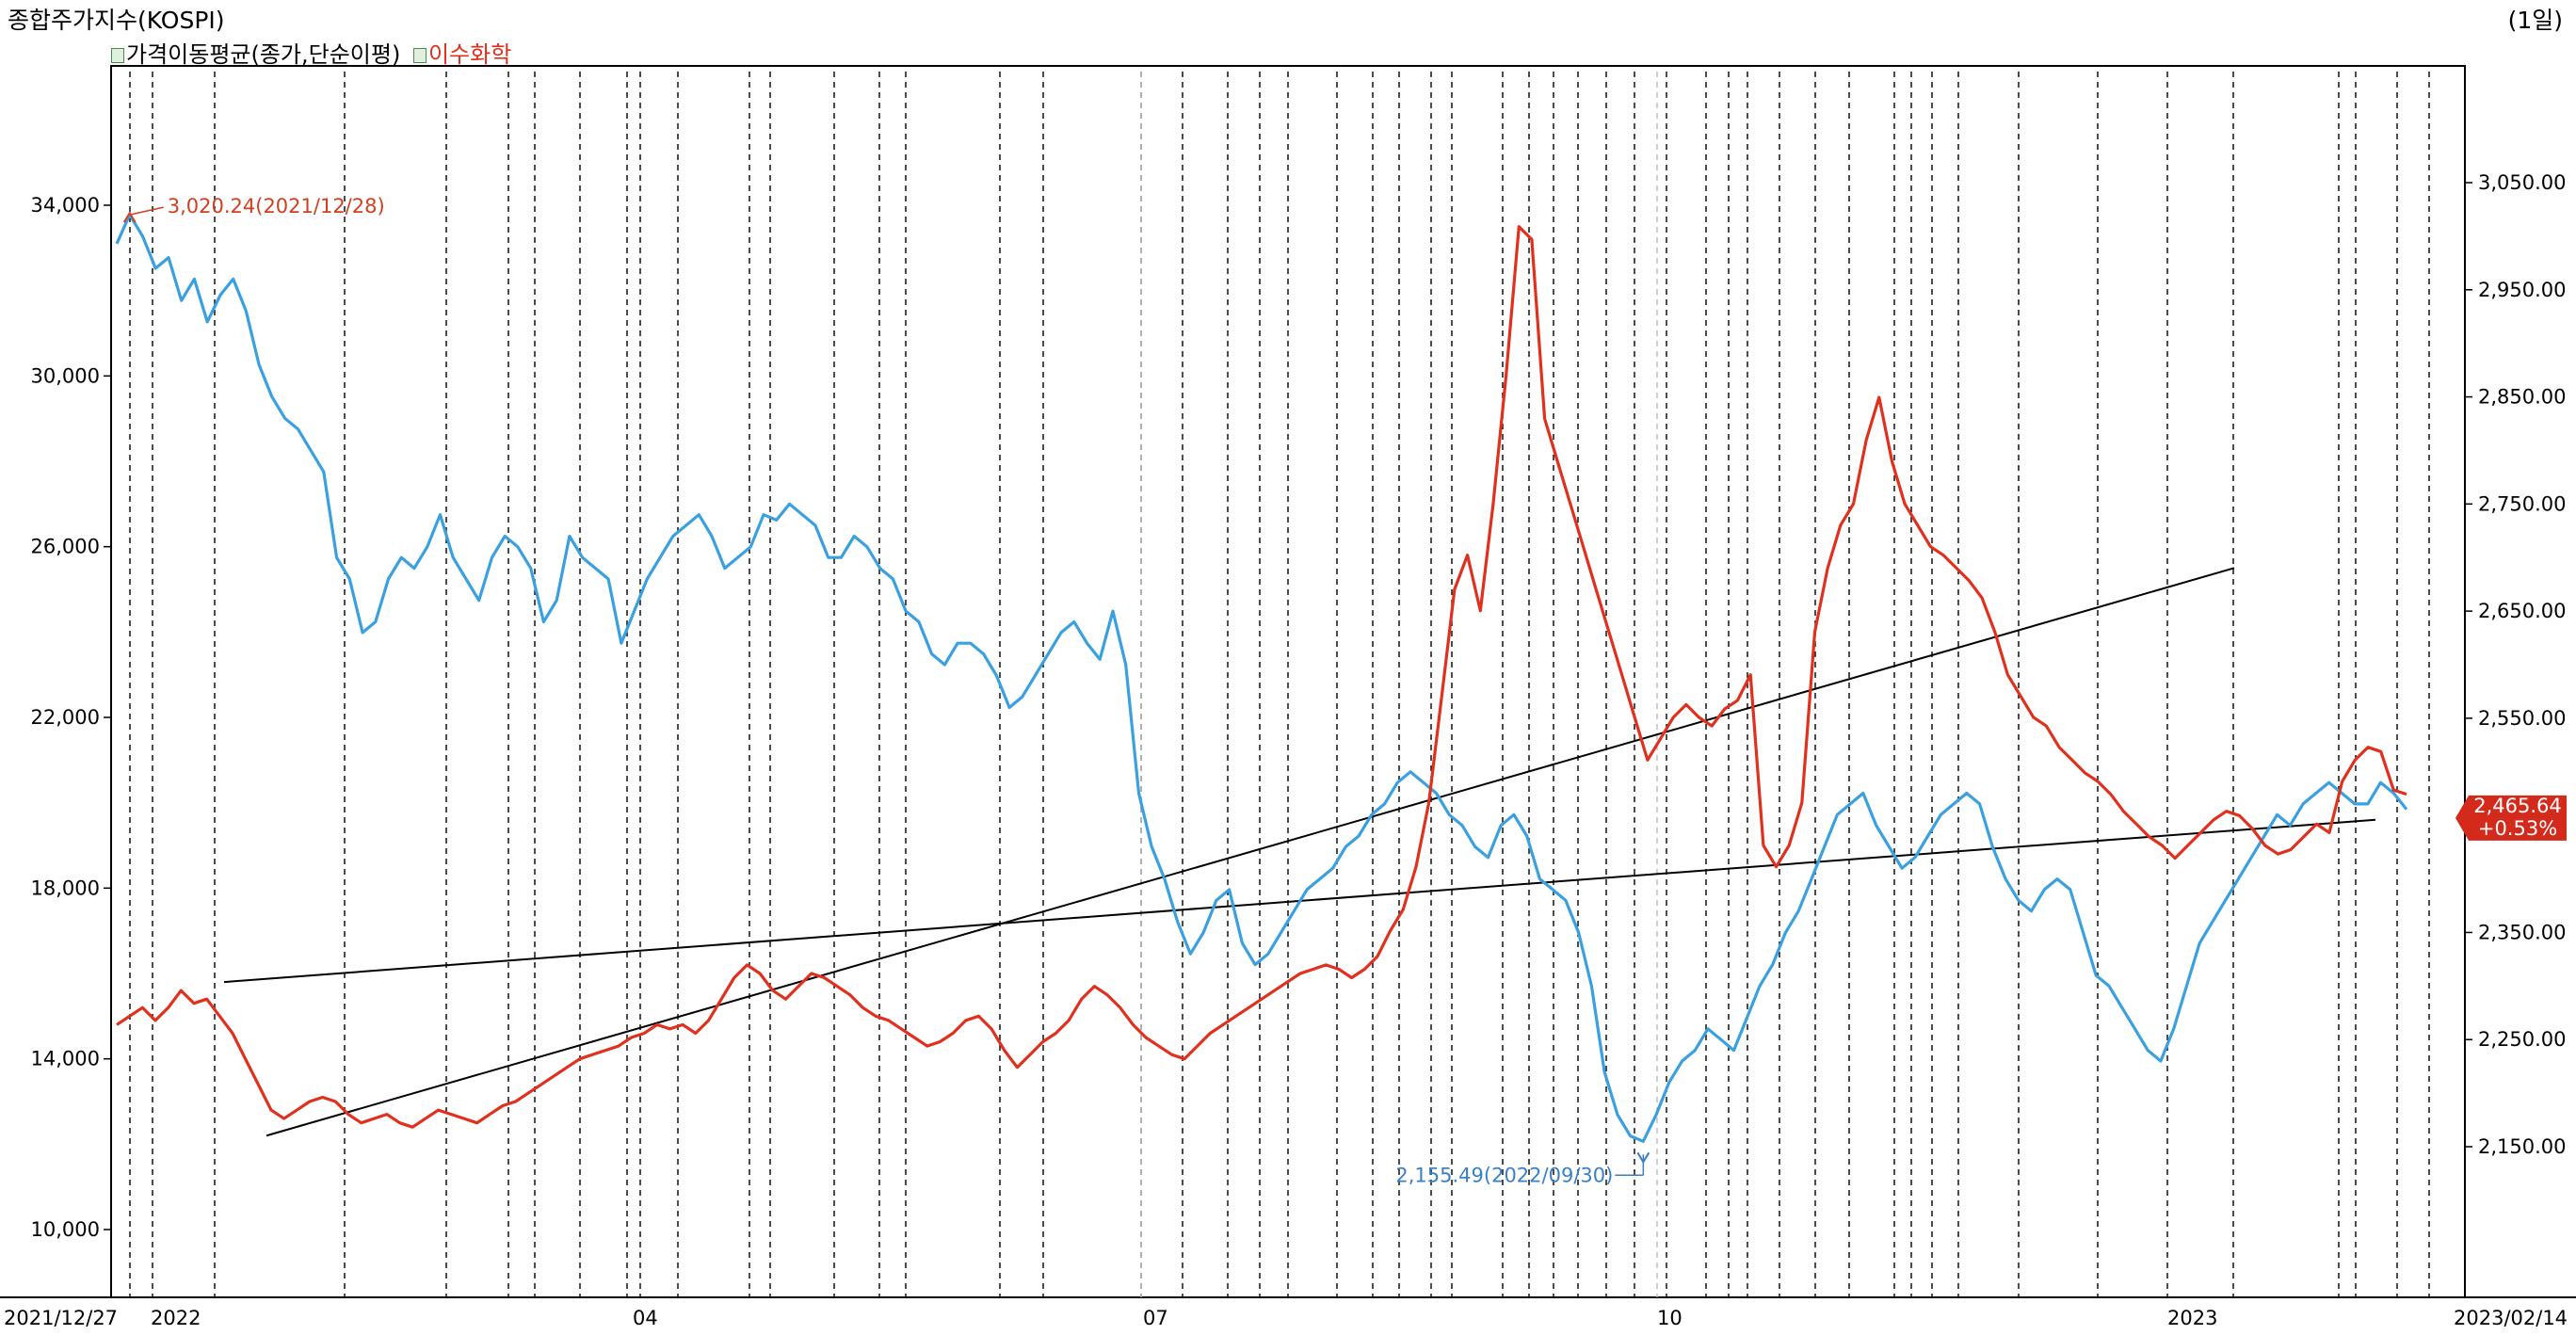 The width and height of the screenshot is (2576, 1335). Describe the element at coordinates (2522, 397) in the screenshot. I see `right-axis-tick-label: 2,850.00` at that location.